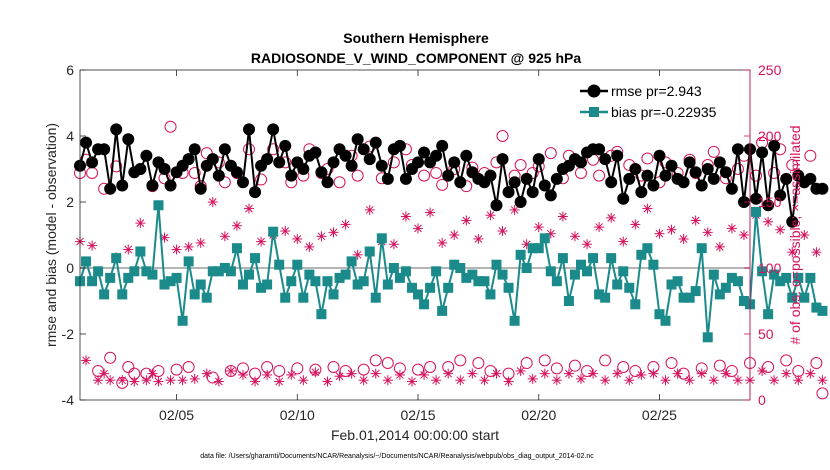 This screenshot has height=470, width=830. Describe the element at coordinates (297, 415) in the screenshot. I see `x-tick-label: 02/10` at that location.